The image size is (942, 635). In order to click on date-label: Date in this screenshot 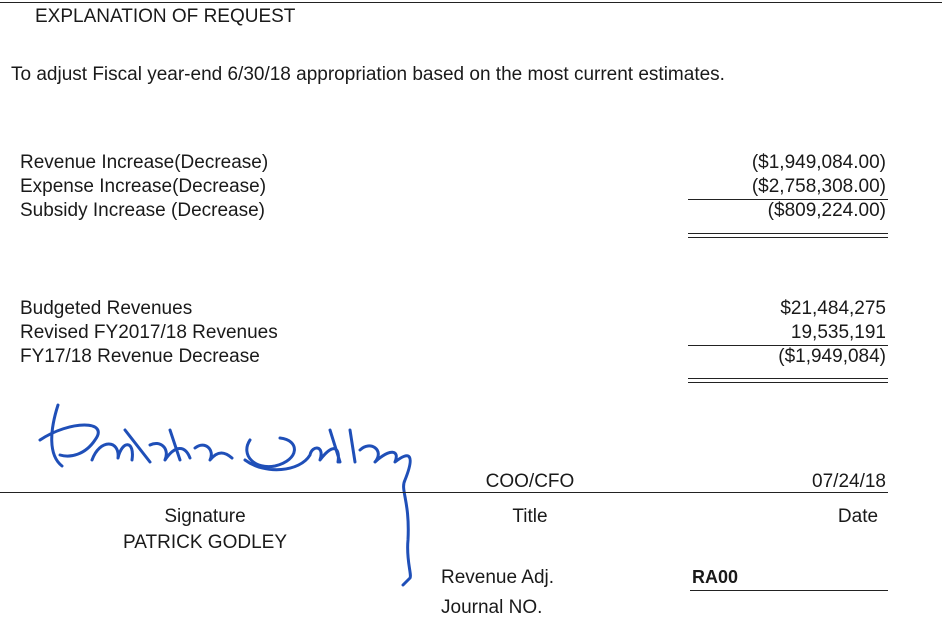, I will do `click(858, 516)`.